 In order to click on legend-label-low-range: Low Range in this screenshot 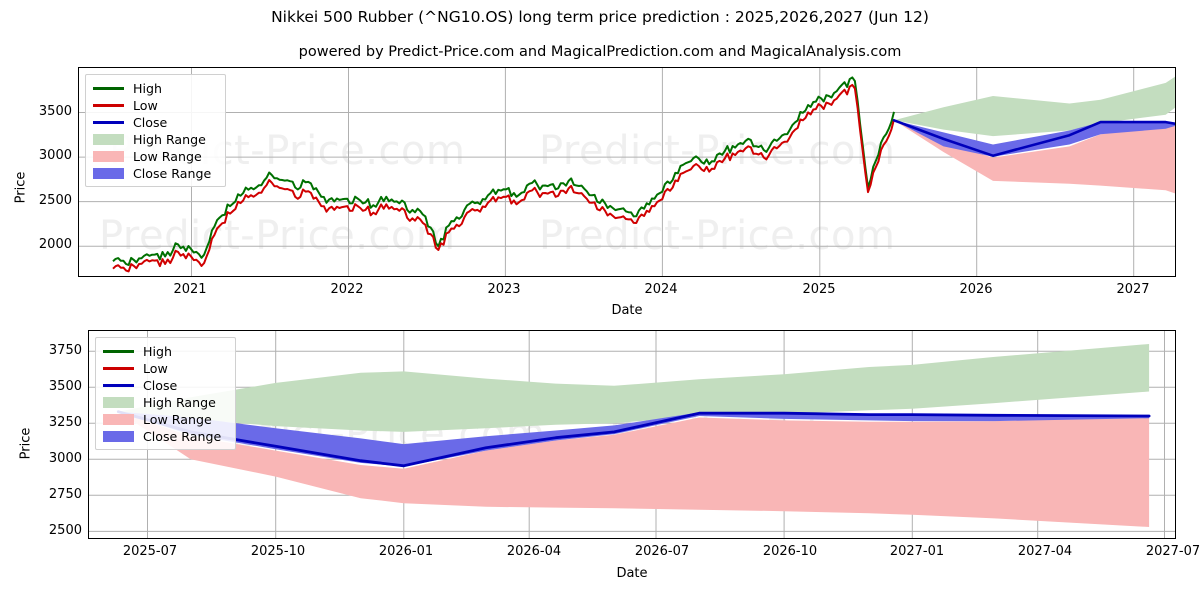, I will do `click(167, 156)`.